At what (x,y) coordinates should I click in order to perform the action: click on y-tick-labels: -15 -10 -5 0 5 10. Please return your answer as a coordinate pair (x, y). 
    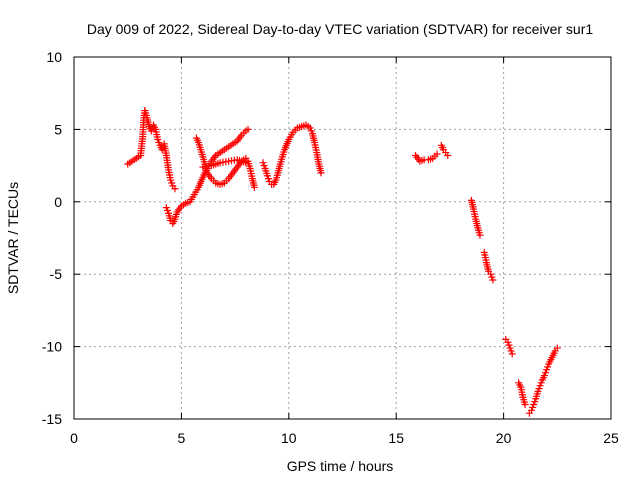
    Looking at the image, I should click on (52, 238).